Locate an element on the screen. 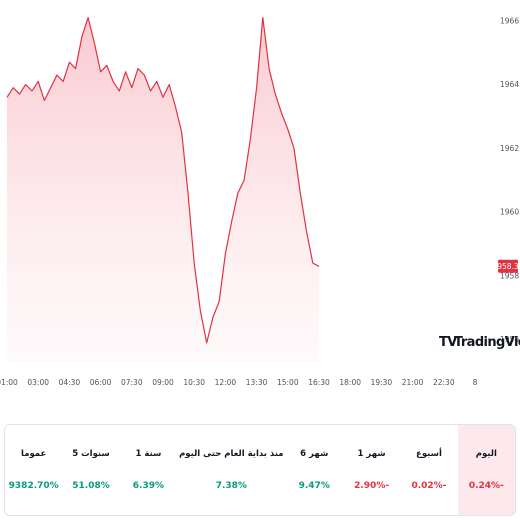  performance-period-label: 1 سنة is located at coordinates (148, 454).